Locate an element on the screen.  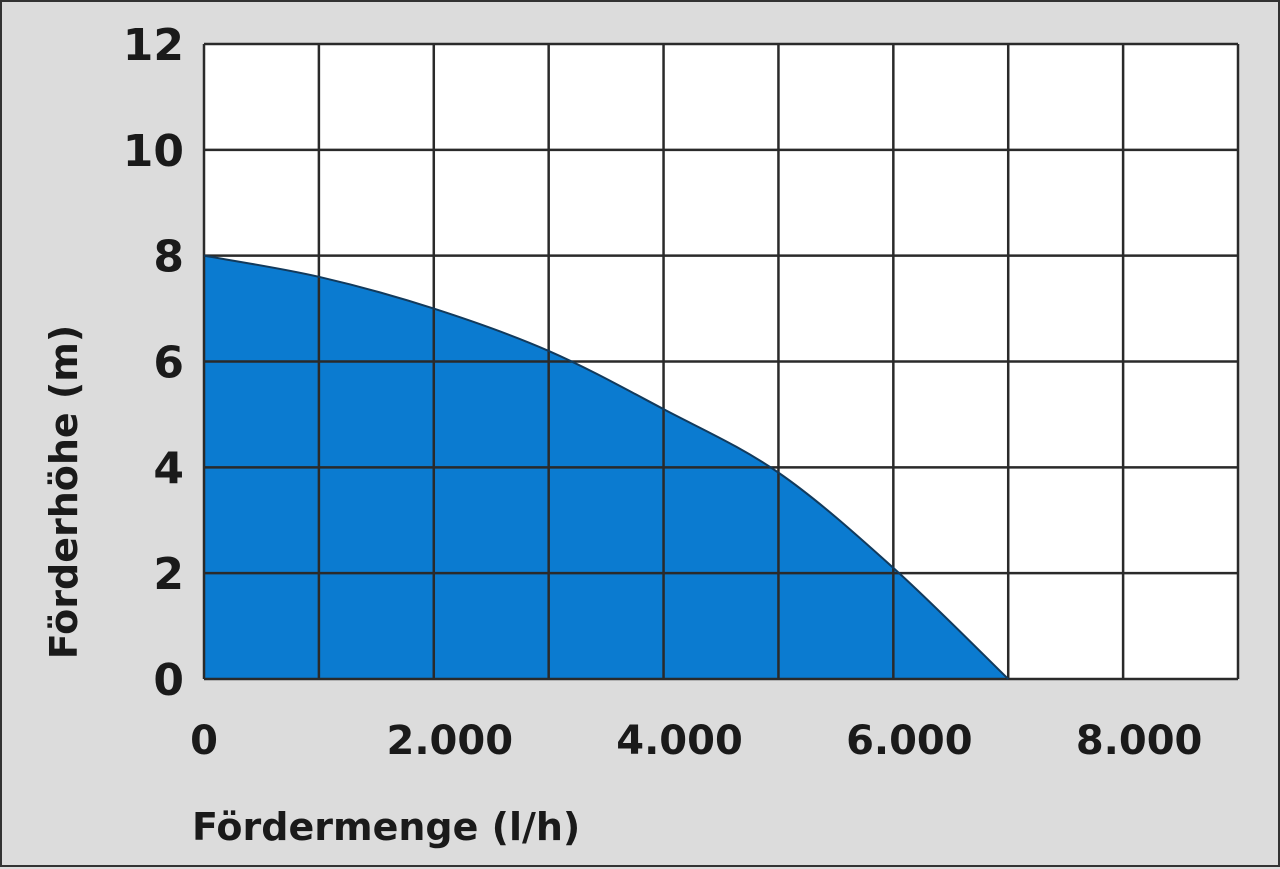
x-tick-label: 6.000 is located at coordinates (909, 741).